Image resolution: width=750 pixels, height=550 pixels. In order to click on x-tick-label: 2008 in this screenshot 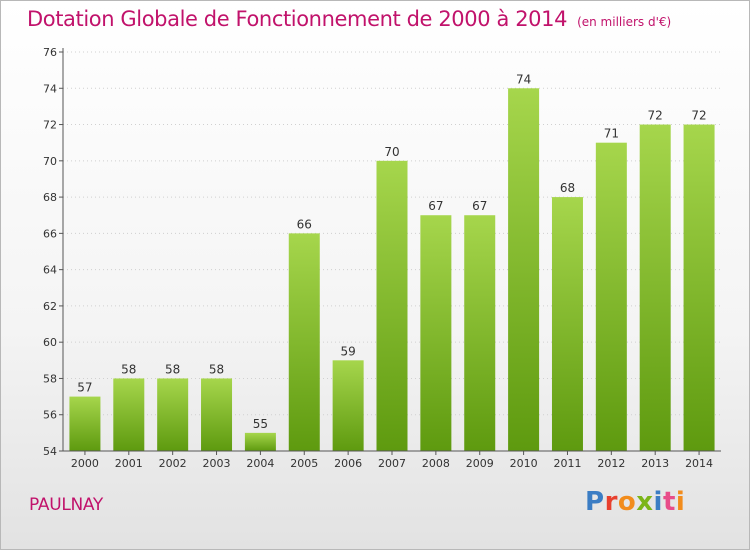, I will do `click(436, 463)`.